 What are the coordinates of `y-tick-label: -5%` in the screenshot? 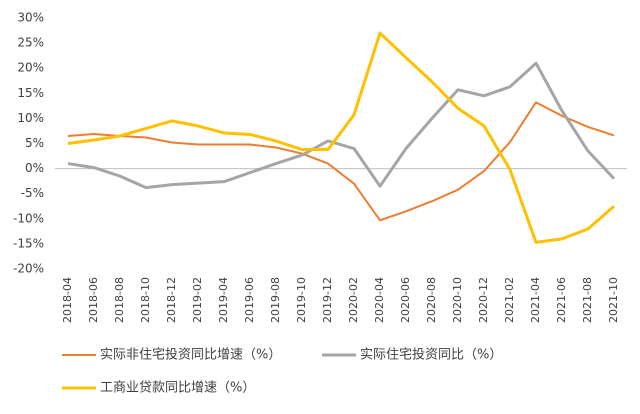 It's located at (32, 193).